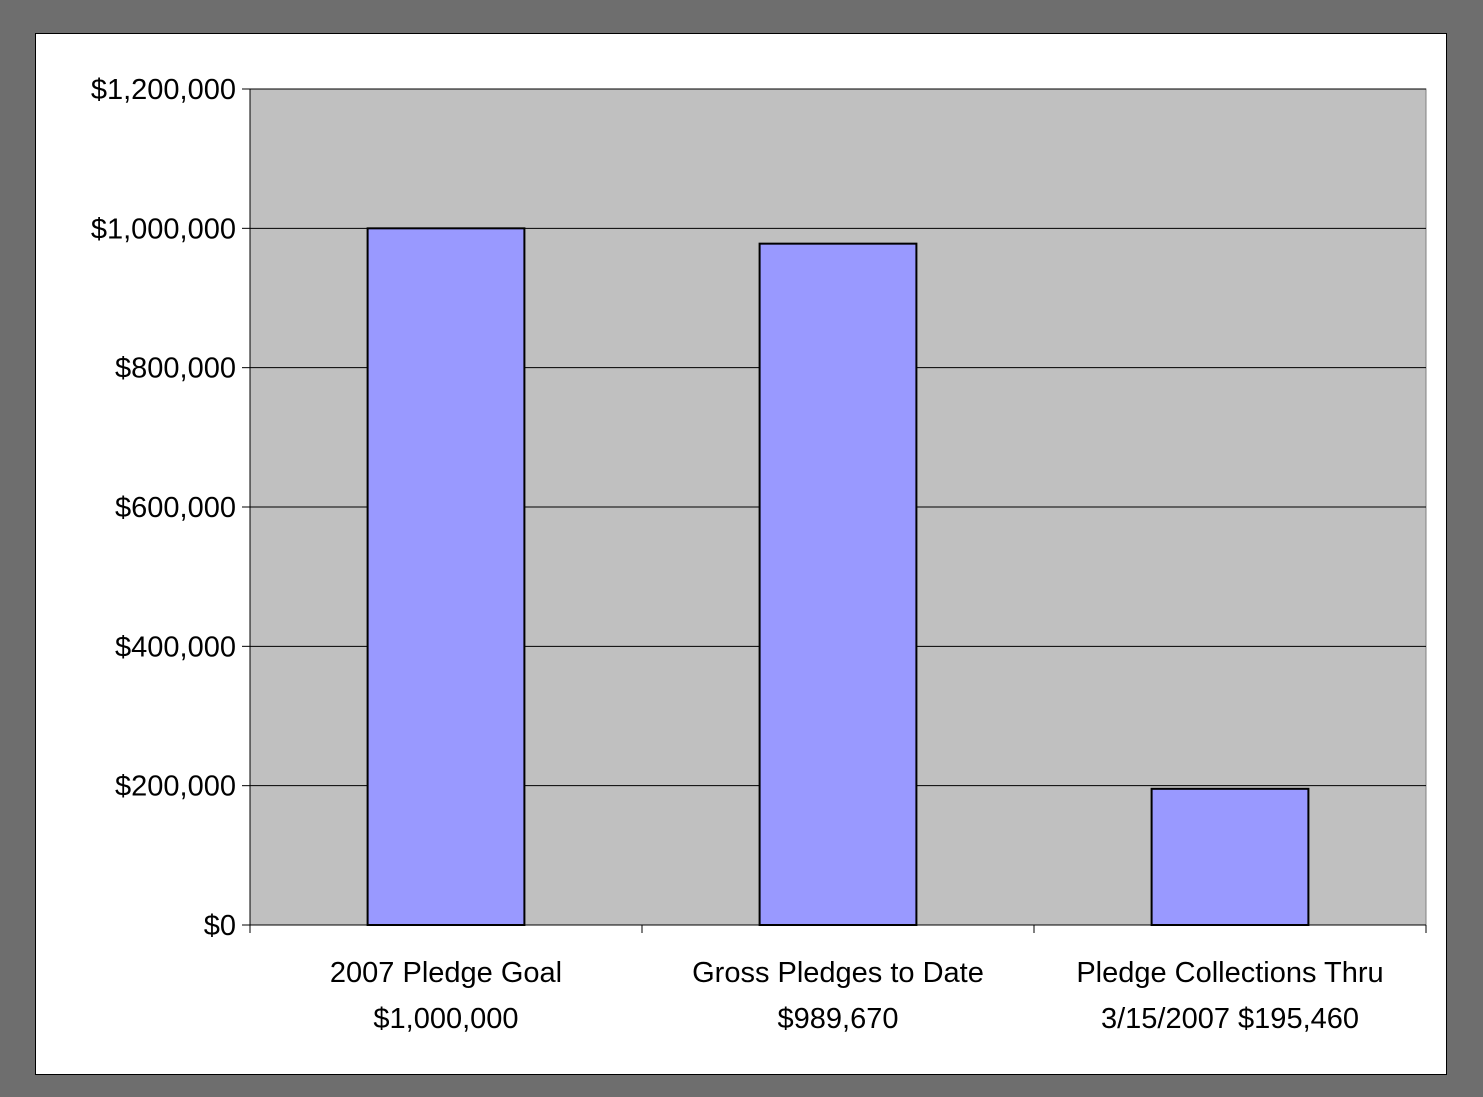  What do you see at coordinates (445, 1019) in the screenshot?
I see `x-category-label: $1,000,000` at bounding box center [445, 1019].